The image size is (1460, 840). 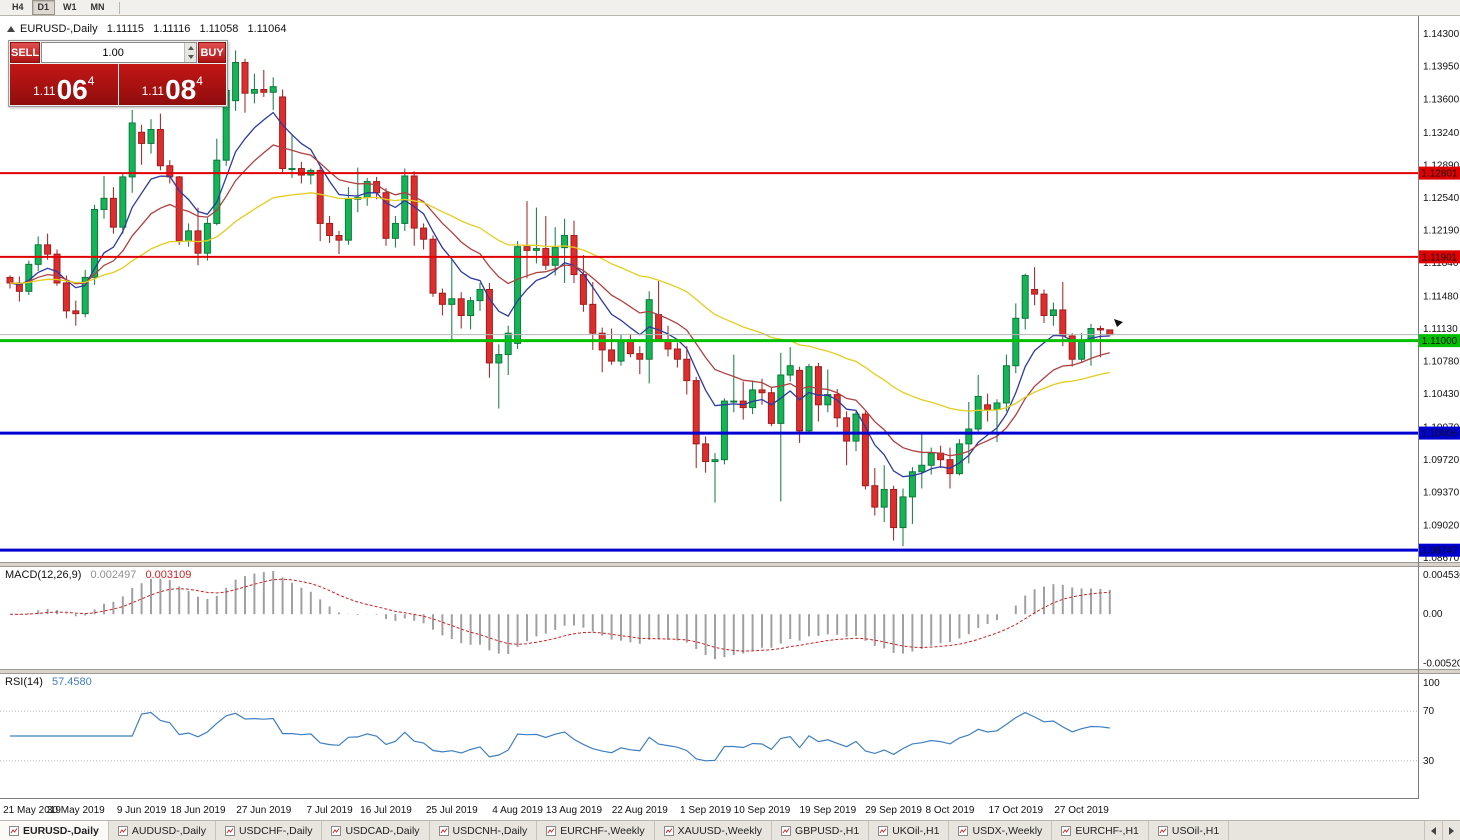 I want to click on macd-label: MACD(12,26,9), so click(x=43, y=575).